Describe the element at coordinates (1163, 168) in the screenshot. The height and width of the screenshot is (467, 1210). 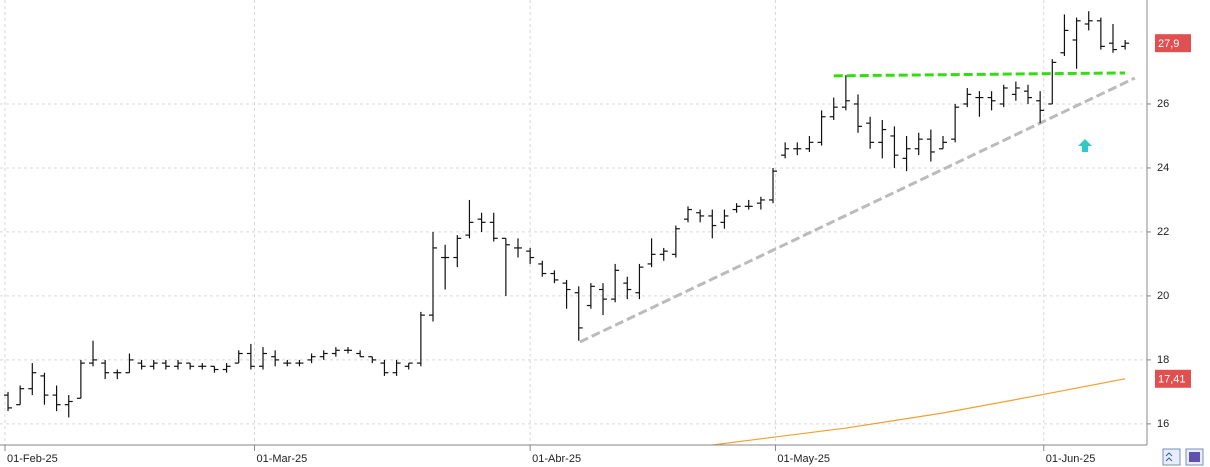
I see `y-tick-label: 24` at that location.